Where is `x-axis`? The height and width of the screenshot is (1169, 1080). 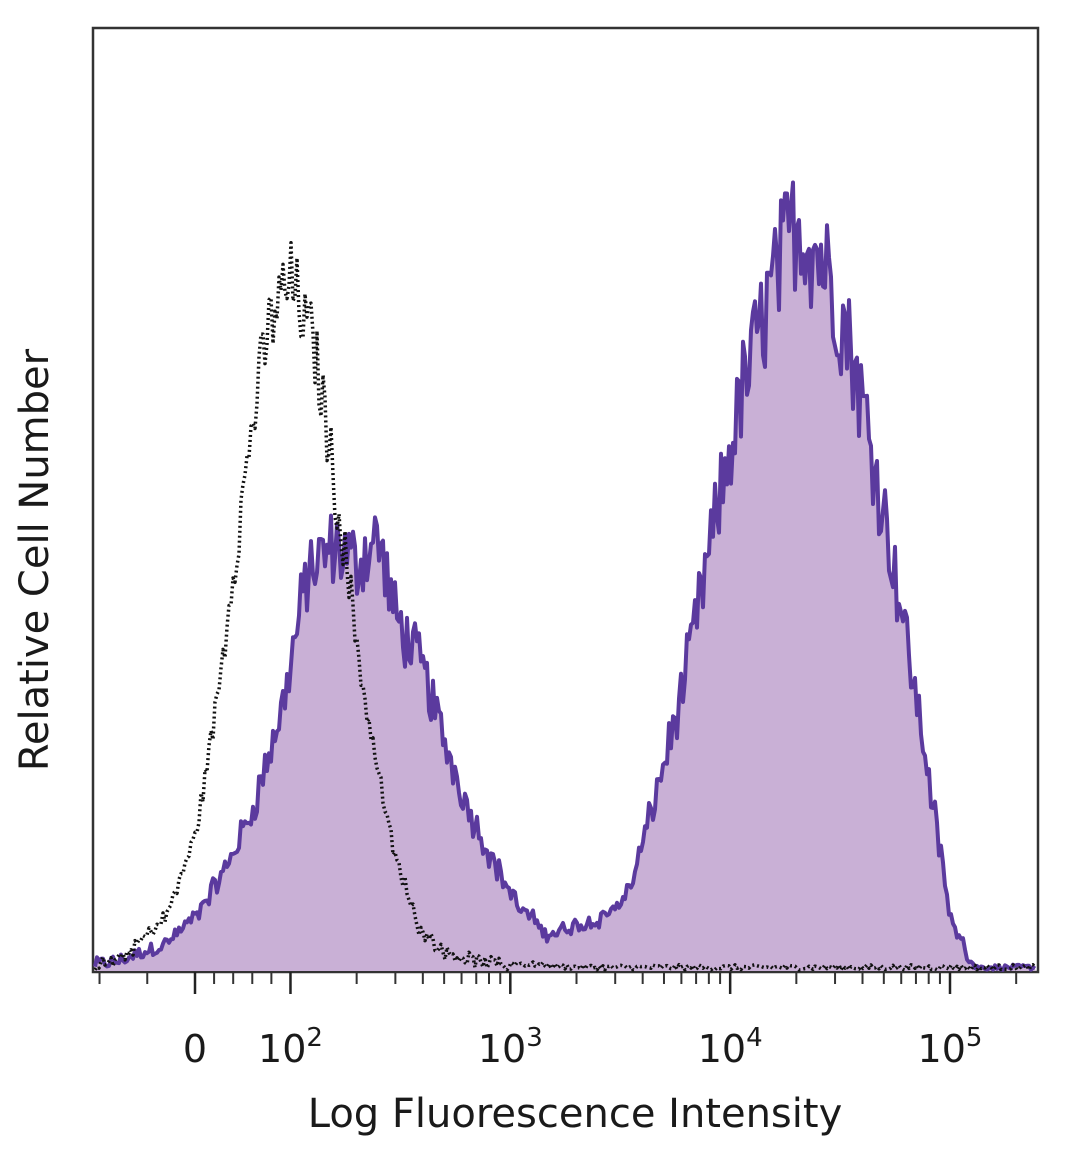
x-axis is located at coordinates (558, 983).